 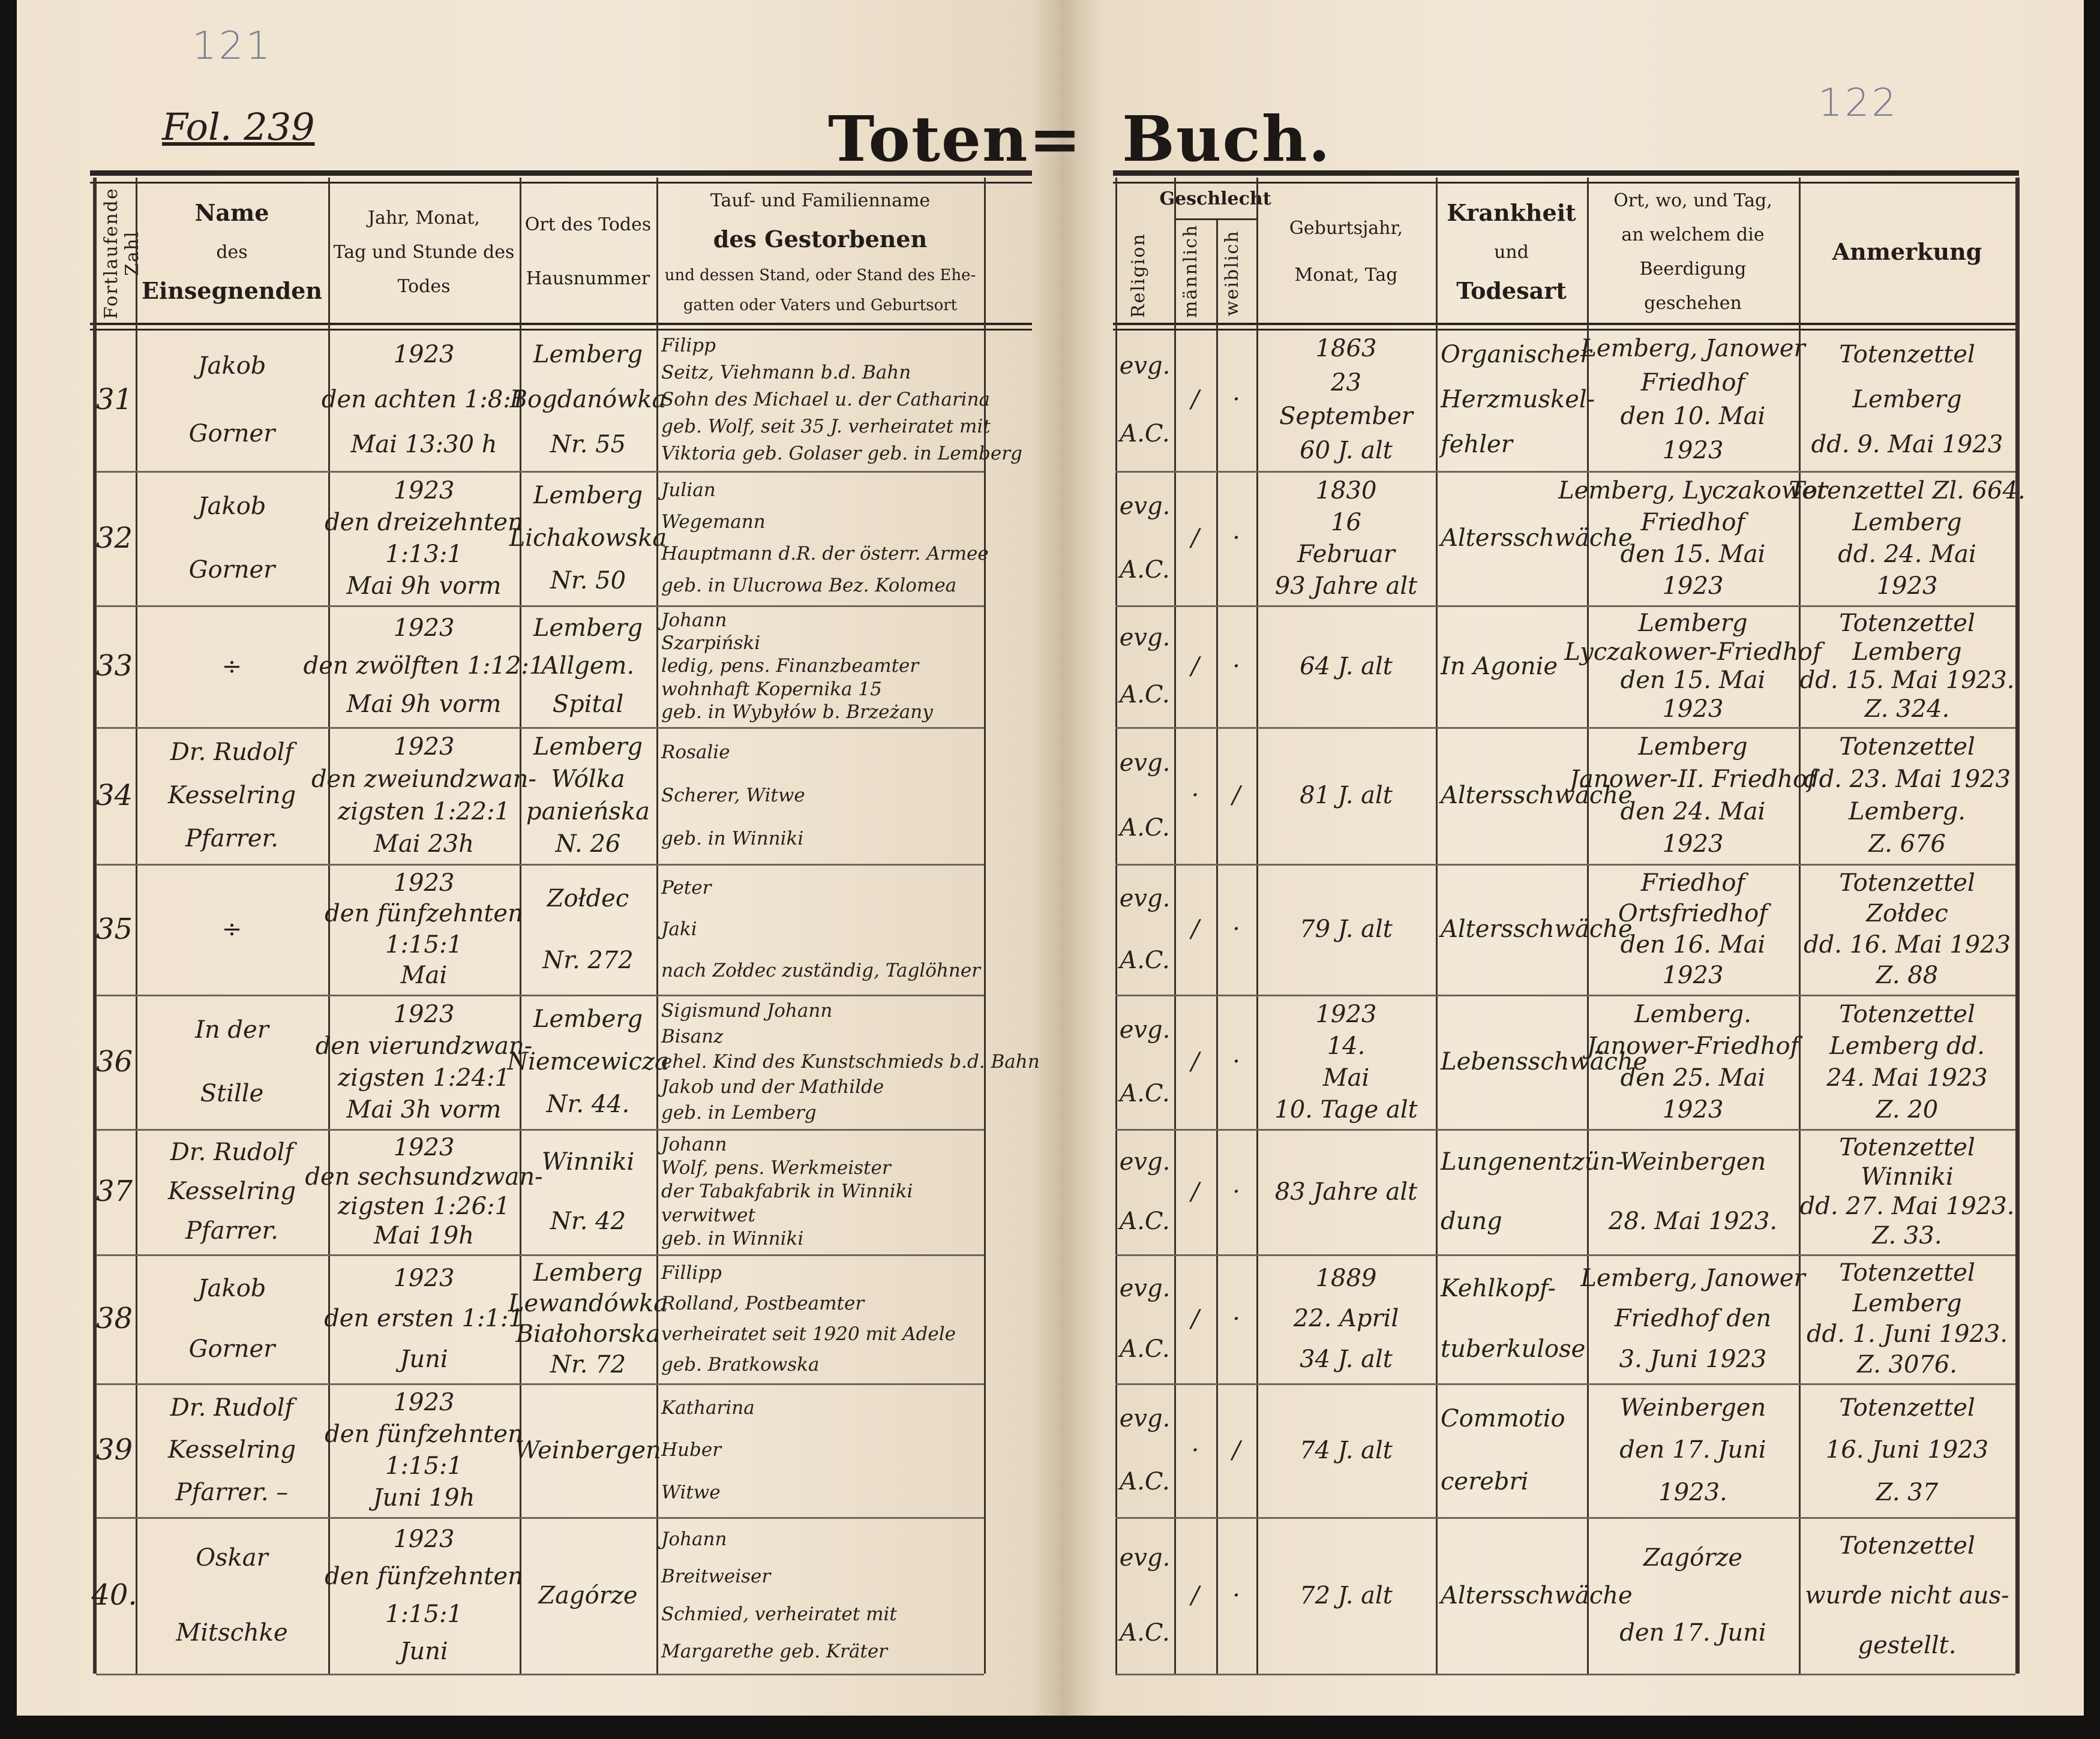 I want to click on date-line: den achten 1:8:1, so click(x=424, y=399).